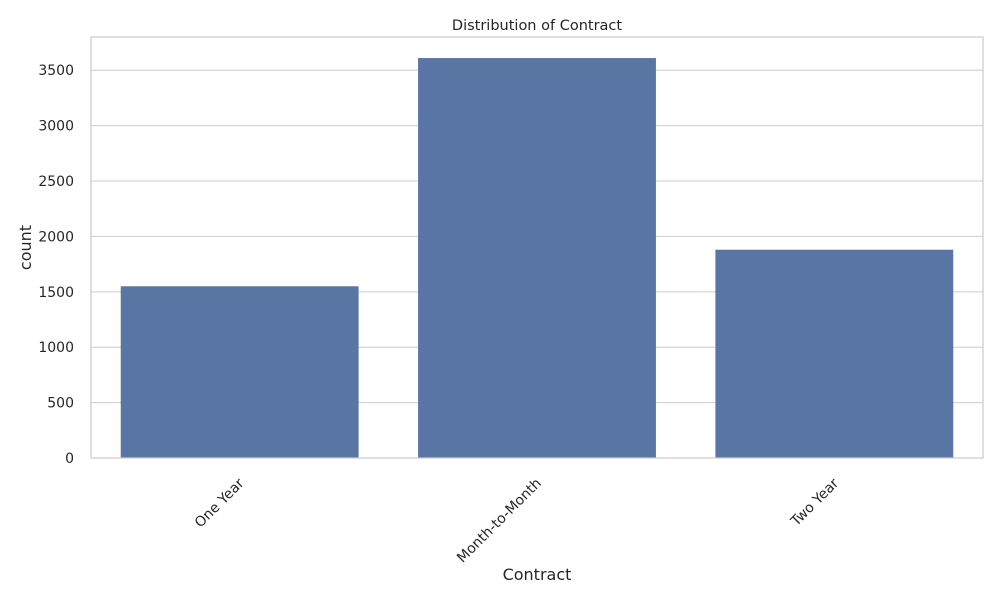 The height and width of the screenshot is (600, 1000). Describe the element at coordinates (25, 247) in the screenshot. I see `y-axis-label: count` at that location.